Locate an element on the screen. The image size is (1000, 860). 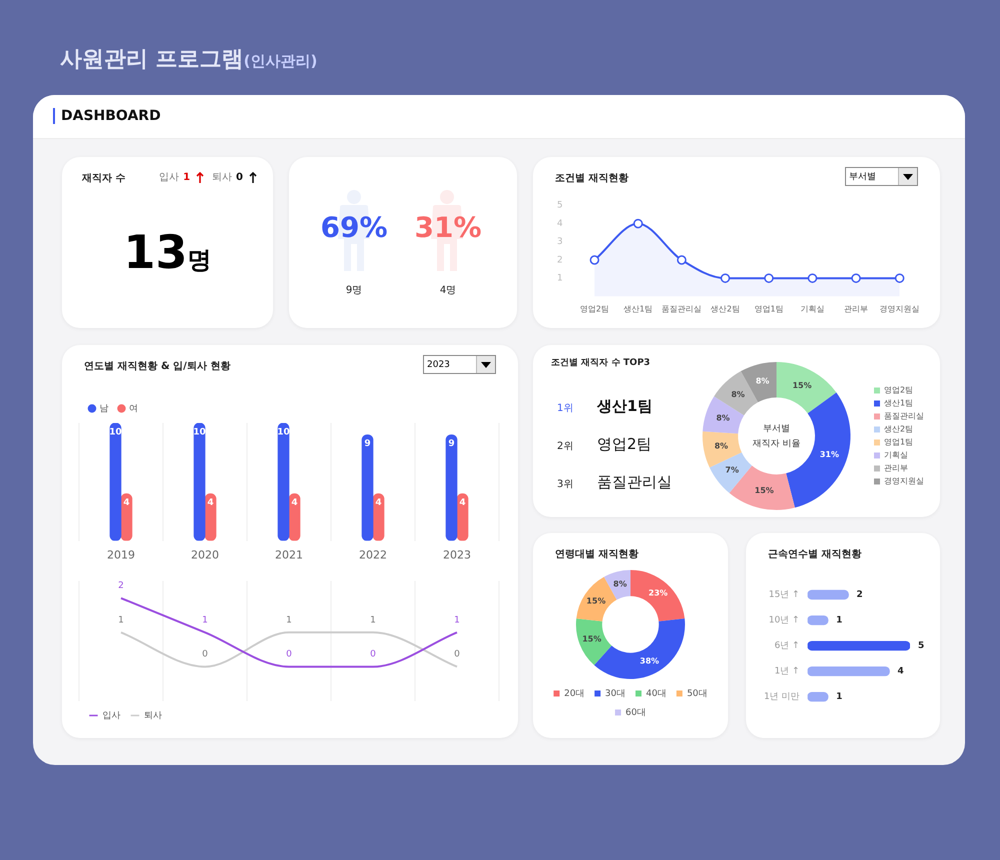
data-label: 7% is located at coordinates (732, 470).